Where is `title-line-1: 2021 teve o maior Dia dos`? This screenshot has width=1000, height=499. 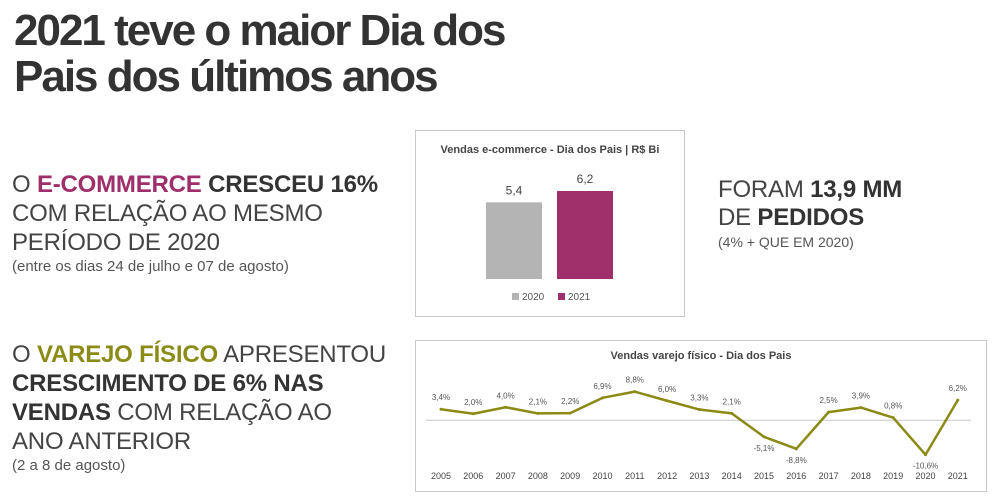
title-line-1: 2021 teve o maior Dia dos is located at coordinates (260, 30).